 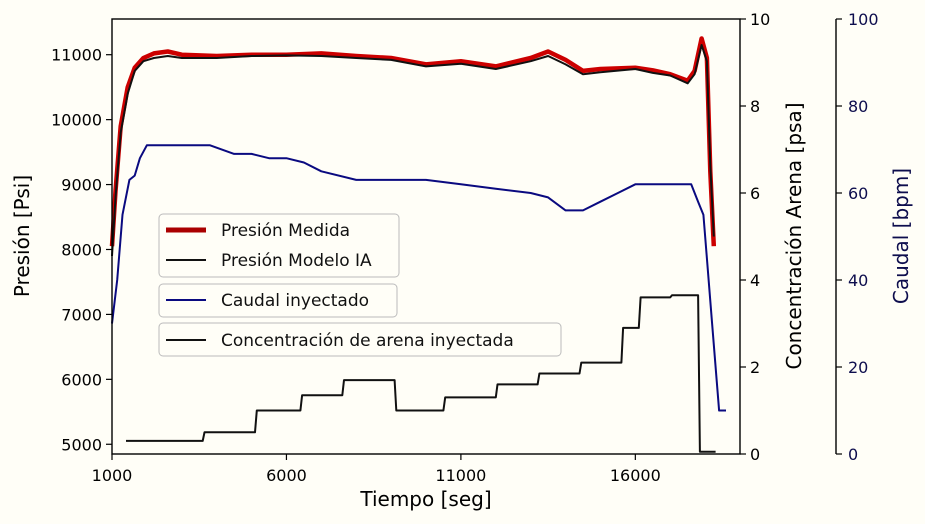 I want to click on legend-label-presion-modelo: Presión Modelo IA, so click(x=296, y=261).